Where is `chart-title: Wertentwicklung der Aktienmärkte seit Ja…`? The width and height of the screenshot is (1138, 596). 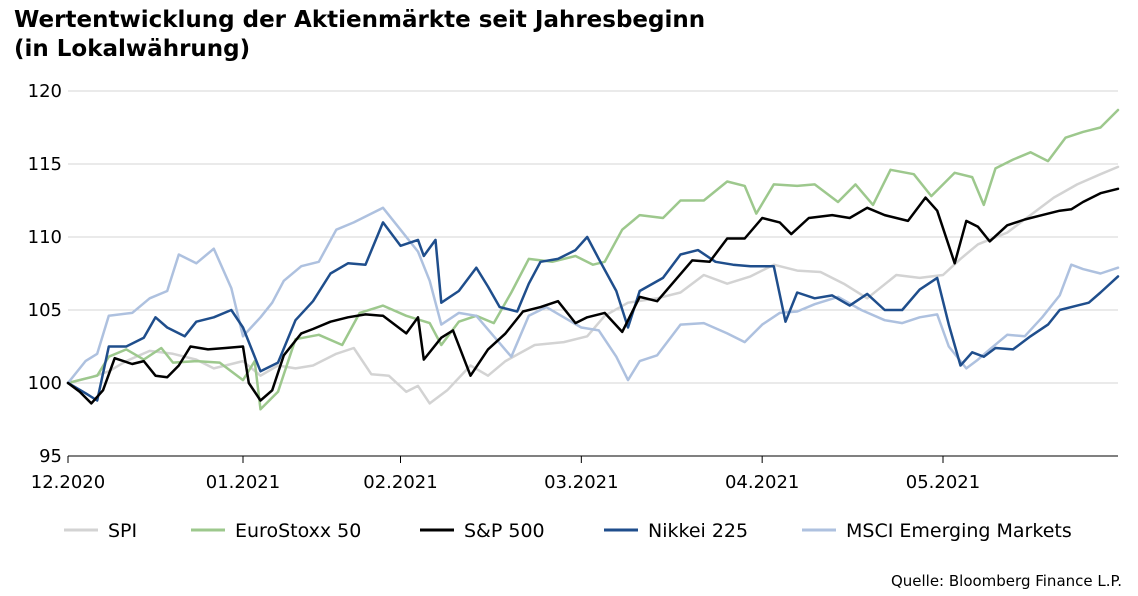
chart-title: Wertentwicklung der Aktienmärkte seit Ja… is located at coordinates (359, 35).